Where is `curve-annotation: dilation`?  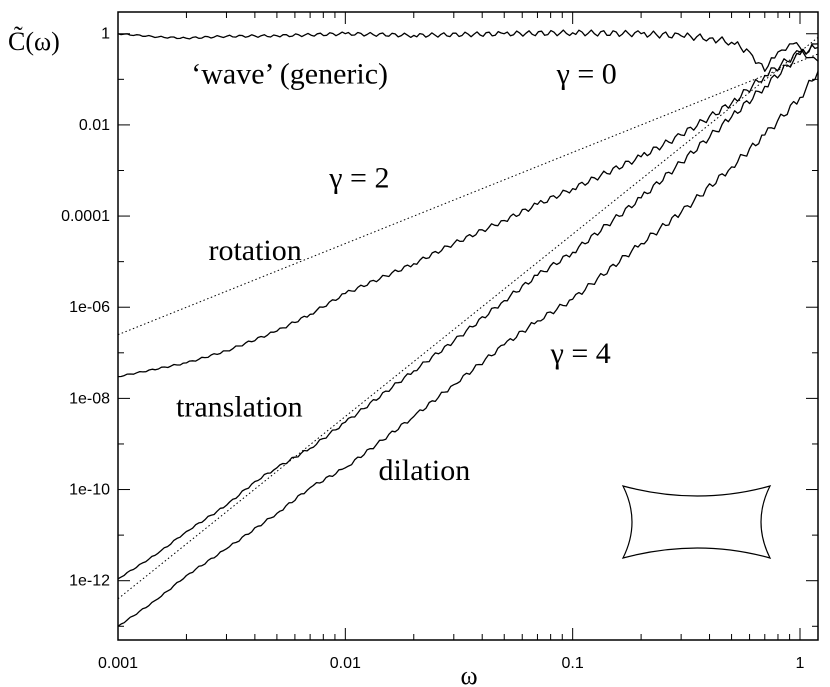
curve-annotation: dilation is located at coordinates (425, 470).